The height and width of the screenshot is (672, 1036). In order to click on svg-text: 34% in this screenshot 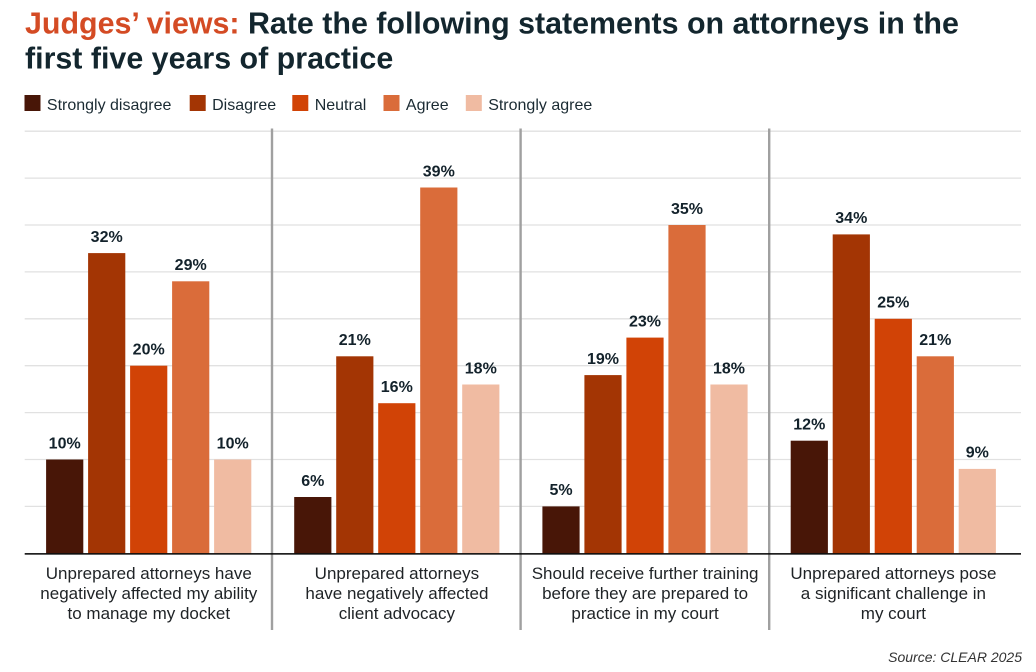, I will do `click(851, 218)`.